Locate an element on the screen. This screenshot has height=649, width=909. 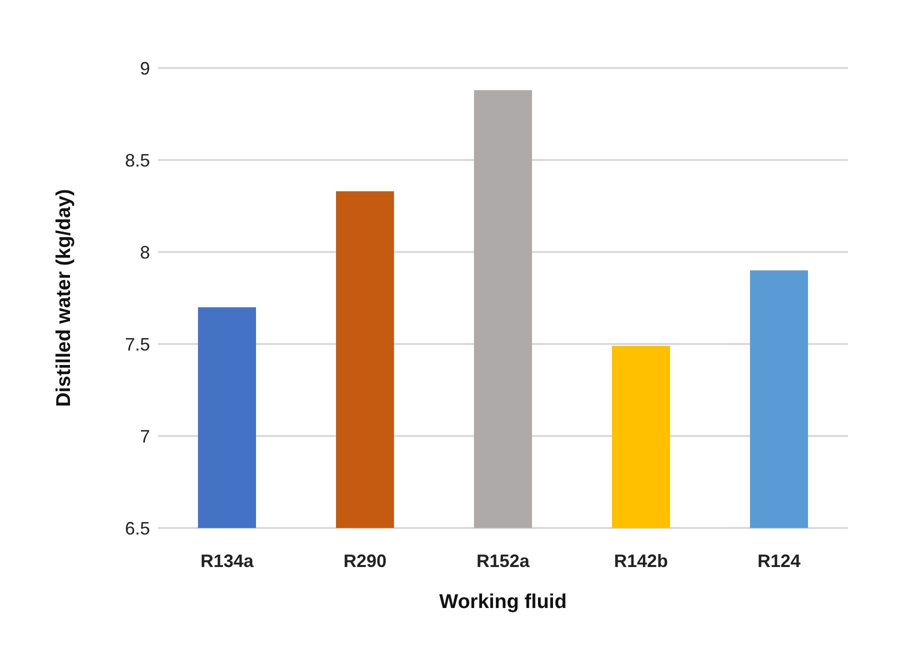
y-tick-label: 7.5 is located at coordinates (137, 344).